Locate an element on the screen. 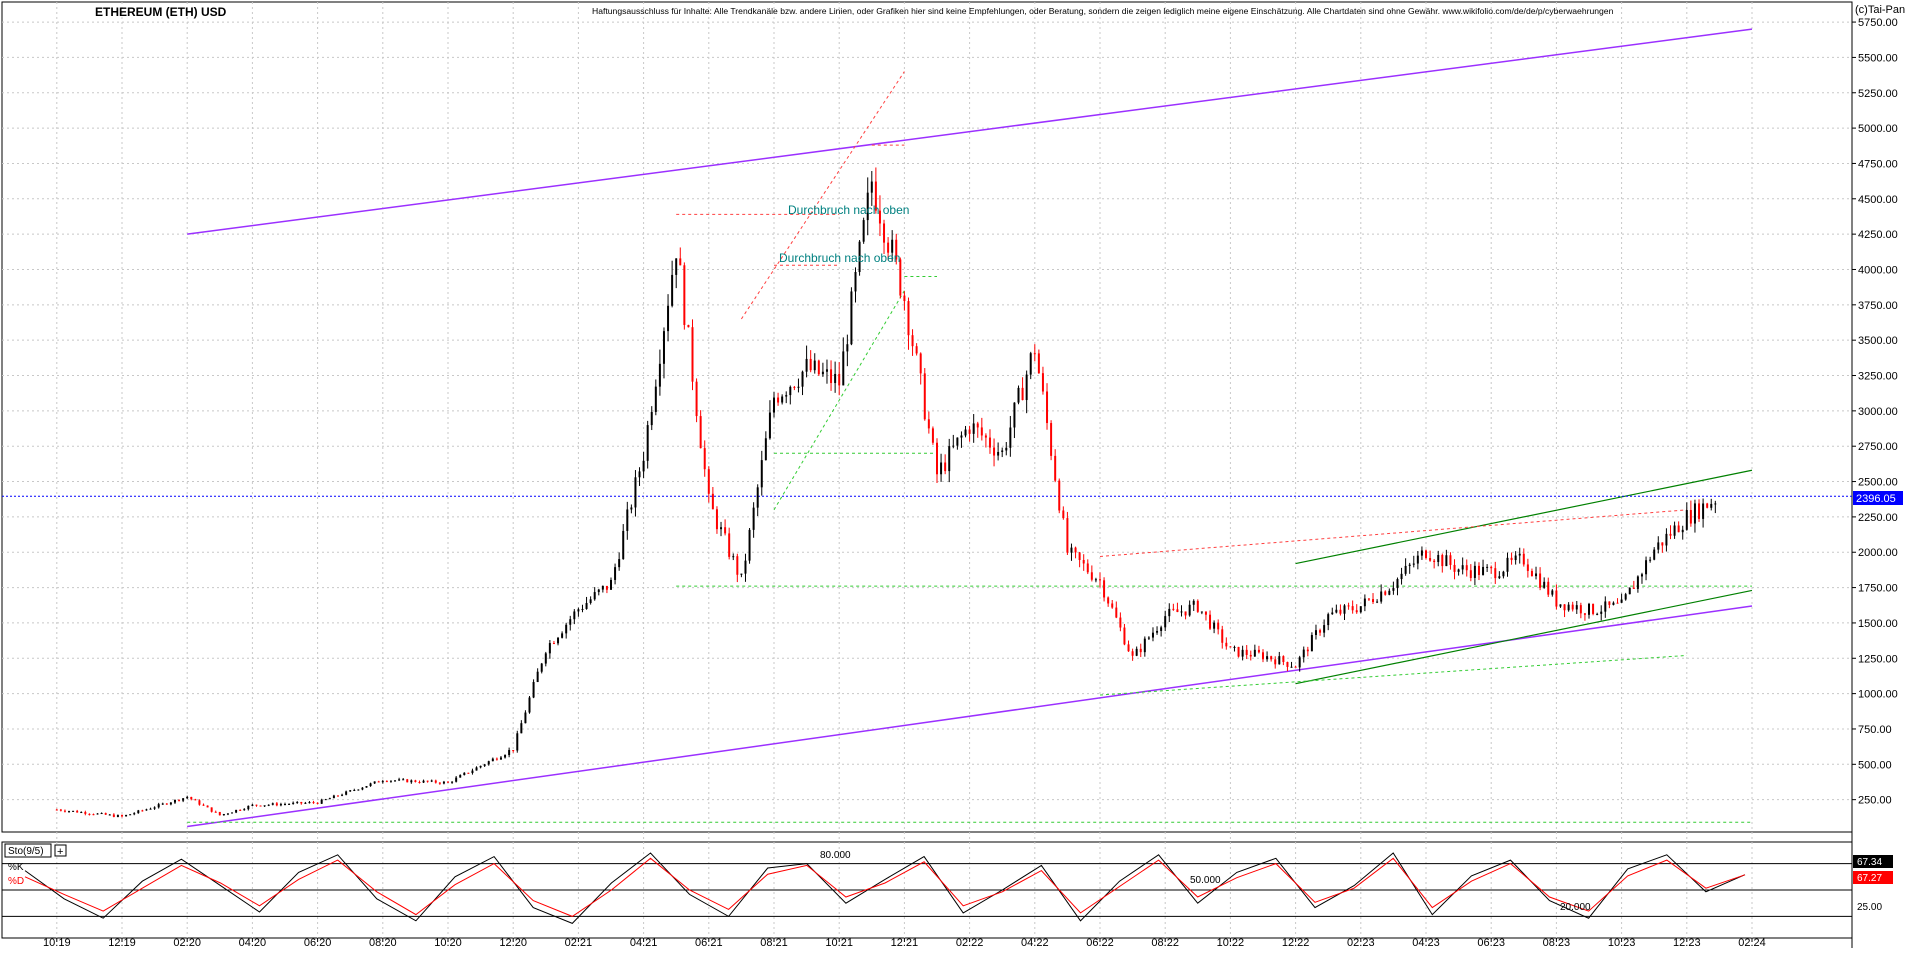 The image size is (1916, 953). y-tick-label: 5250.00 is located at coordinates (1878, 94).